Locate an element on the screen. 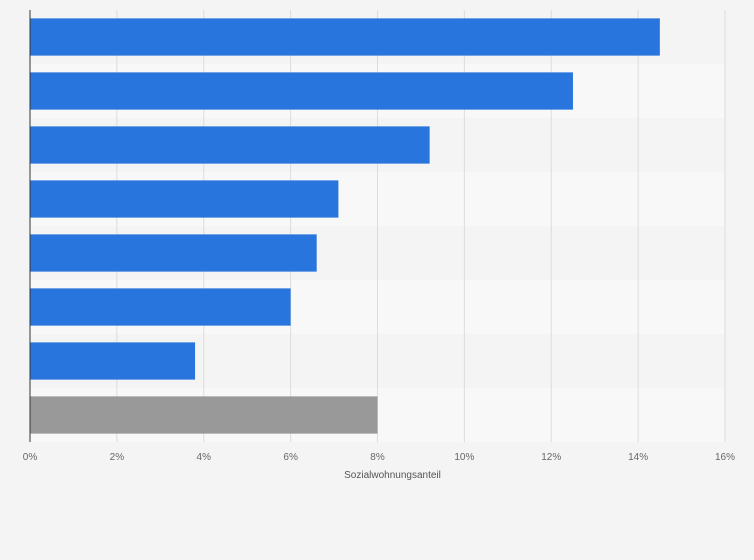  x-tick-label: 12% is located at coordinates (551, 457).